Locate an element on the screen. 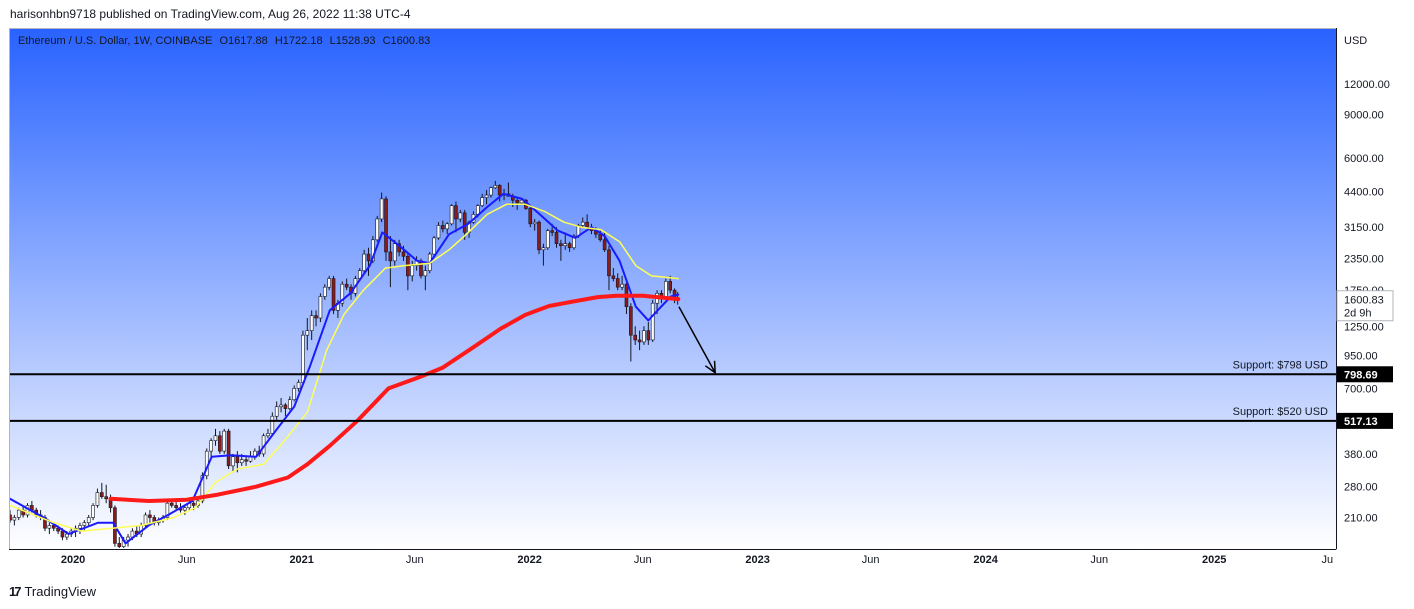  last-price-value: 1600.83 is located at coordinates (1364, 301).